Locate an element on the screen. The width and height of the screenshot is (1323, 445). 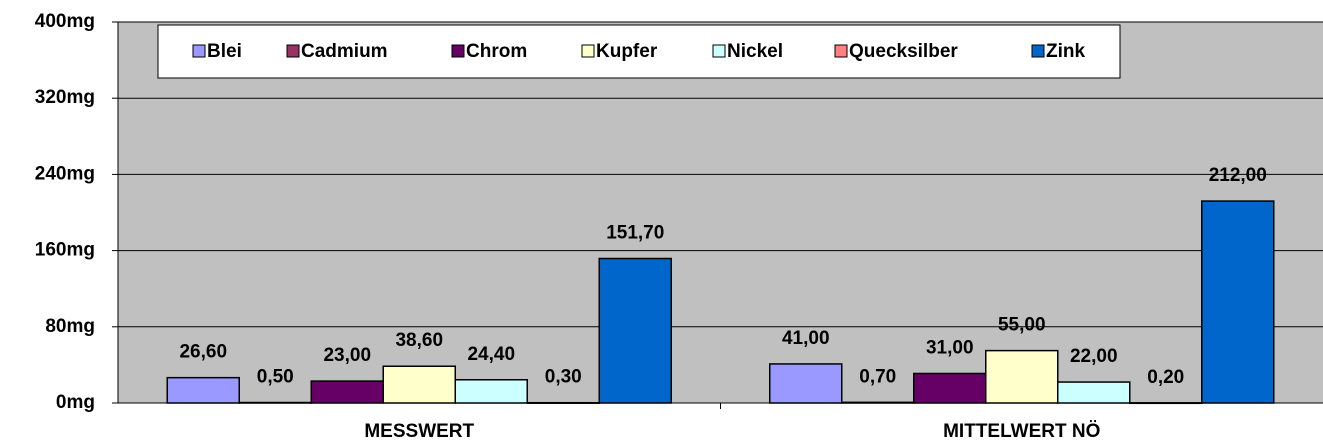
legend-label: Zink is located at coordinates (1065, 51).